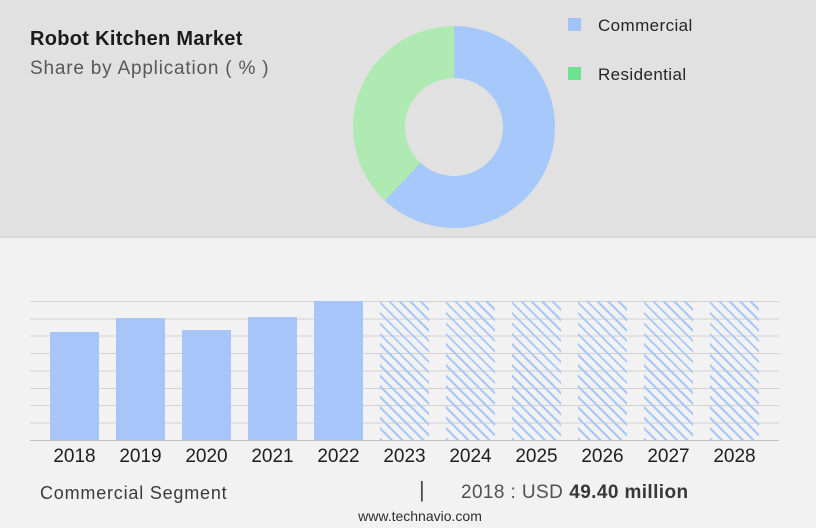 The width and height of the screenshot is (816, 528). What do you see at coordinates (74, 456) in the screenshot?
I see `x-axis-label-2018: 2018` at bounding box center [74, 456].